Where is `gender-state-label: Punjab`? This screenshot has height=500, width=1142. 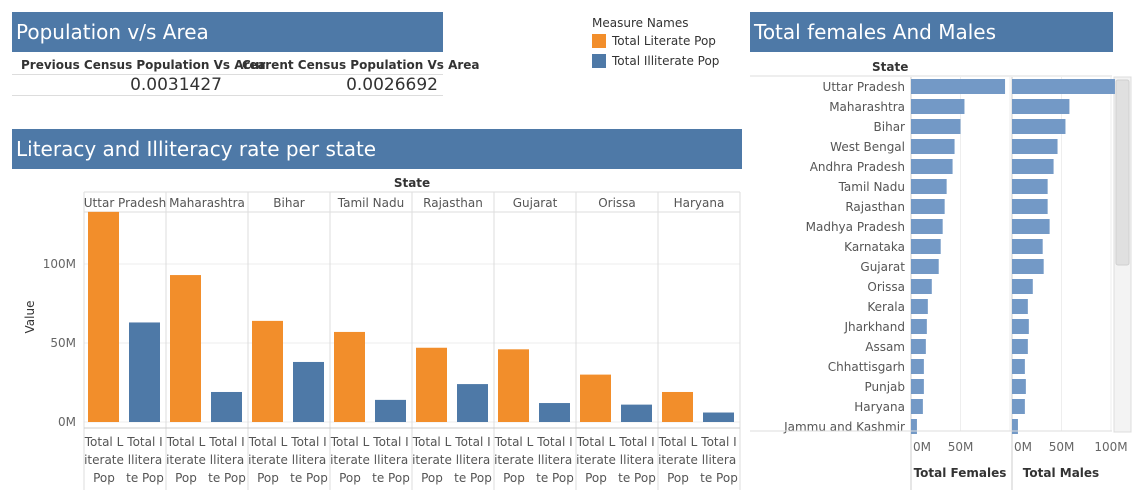 gender-state-label: Punjab is located at coordinates (884, 387).